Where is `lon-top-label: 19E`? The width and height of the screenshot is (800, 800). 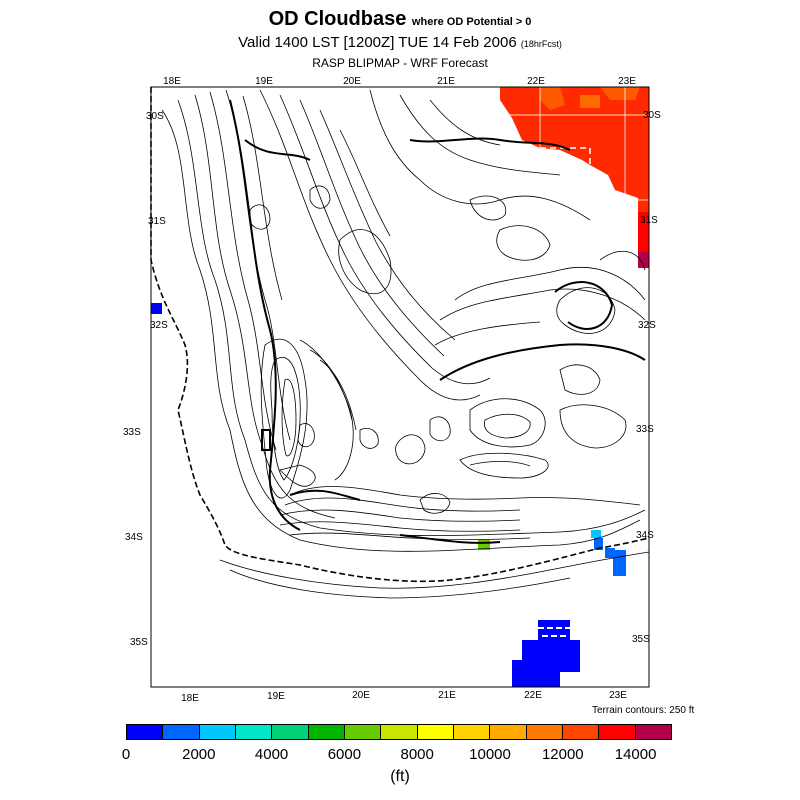
lon-top-label: 19E is located at coordinates (264, 81).